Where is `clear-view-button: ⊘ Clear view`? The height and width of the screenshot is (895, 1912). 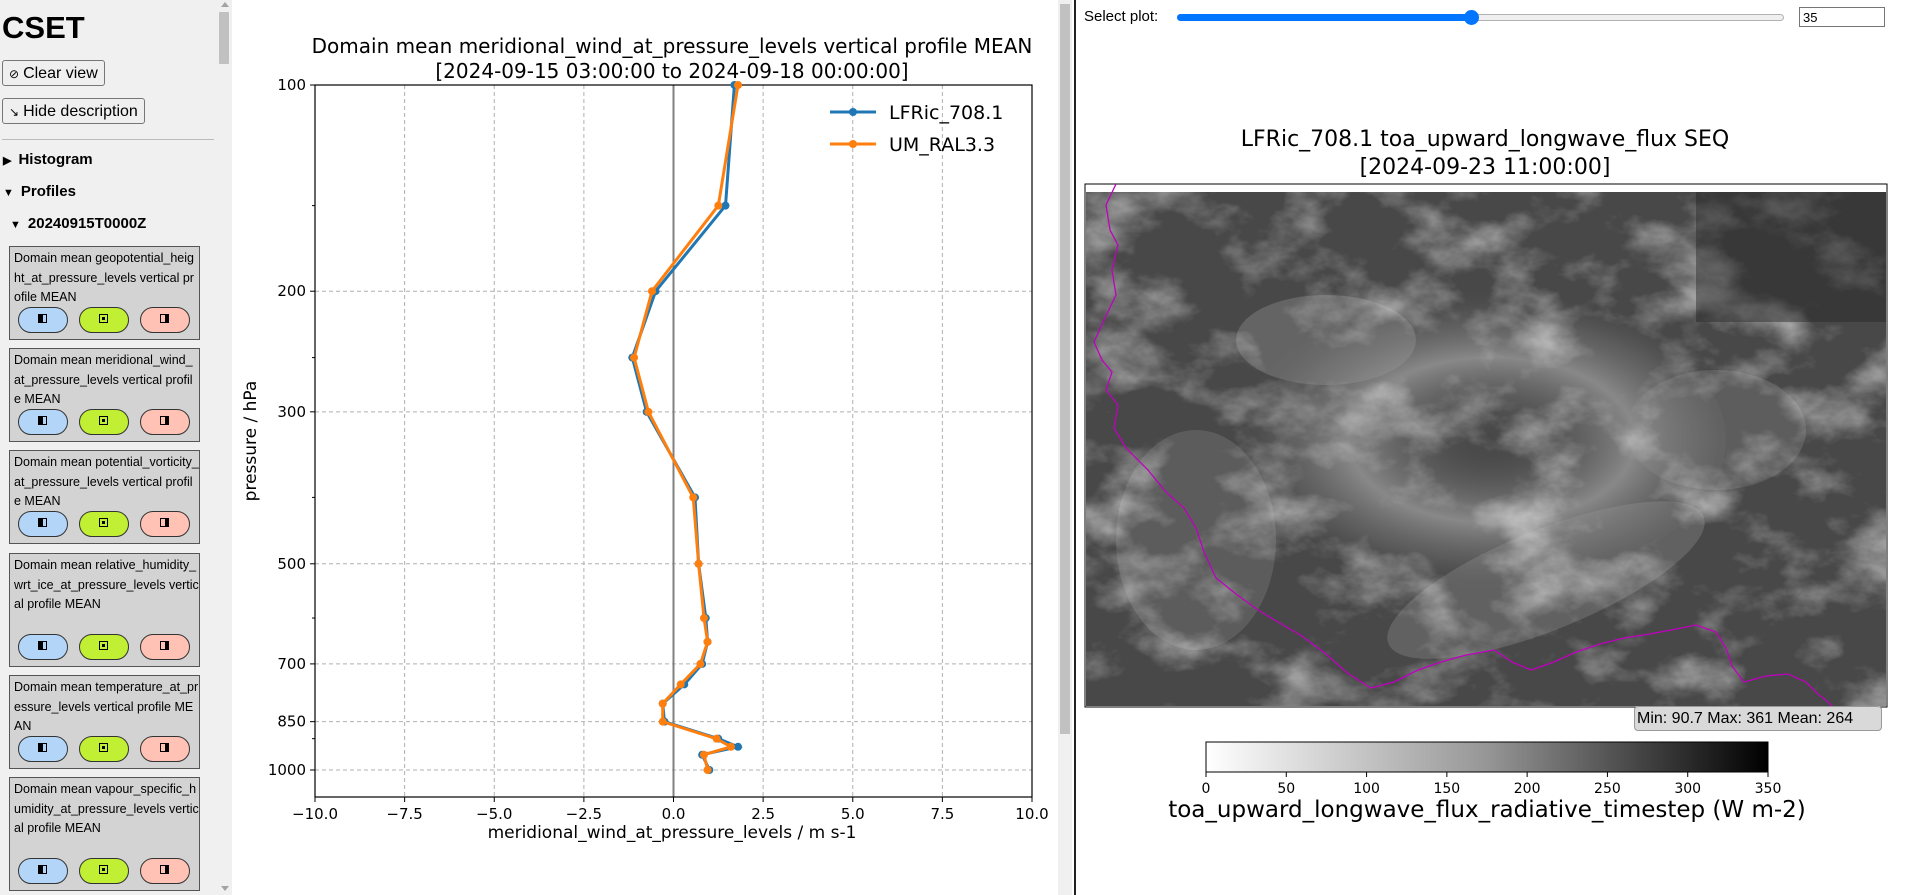 clear-view-button: ⊘ Clear view is located at coordinates (53, 73).